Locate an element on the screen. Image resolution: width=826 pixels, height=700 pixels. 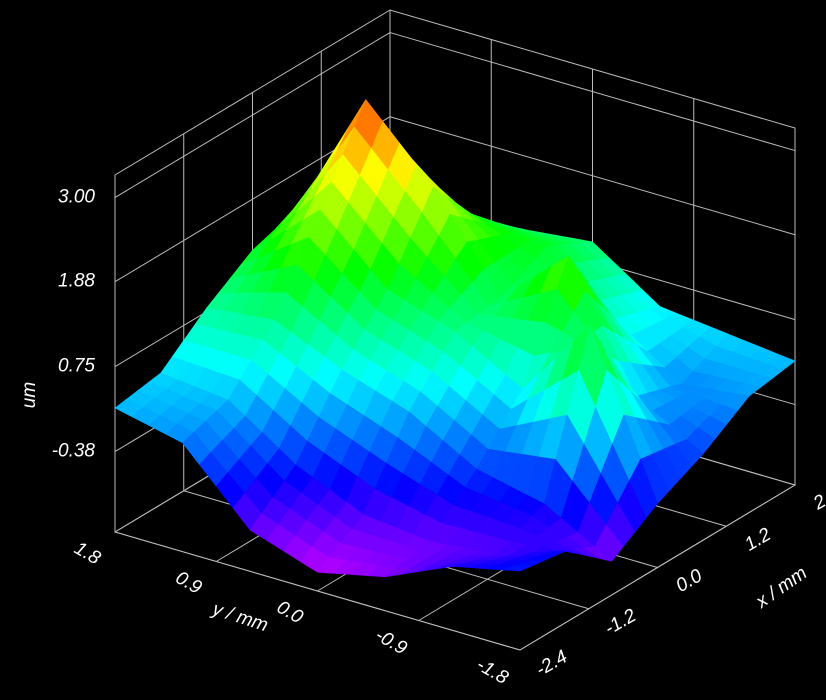
z-tick-label: -0.38 is located at coordinates (74, 451).